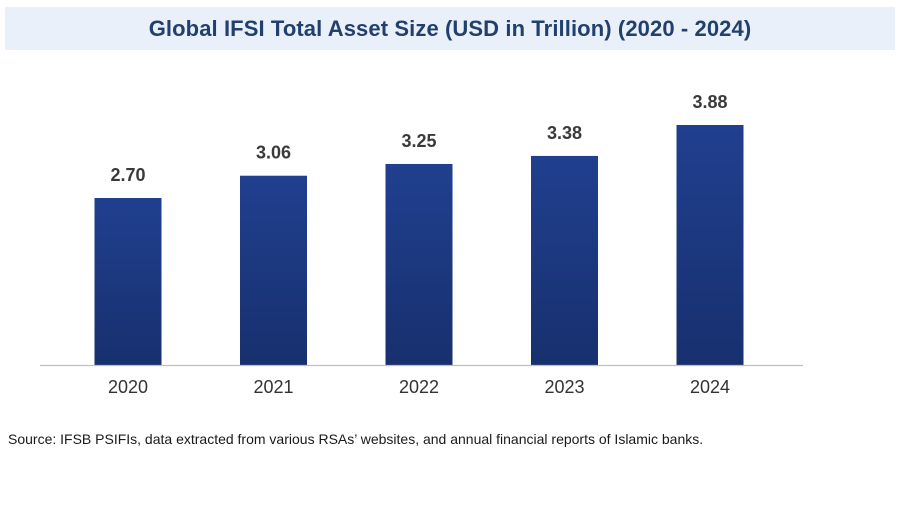  Describe the element at coordinates (419, 387) in the screenshot. I see `x-tick-label-2022: 2022` at that location.